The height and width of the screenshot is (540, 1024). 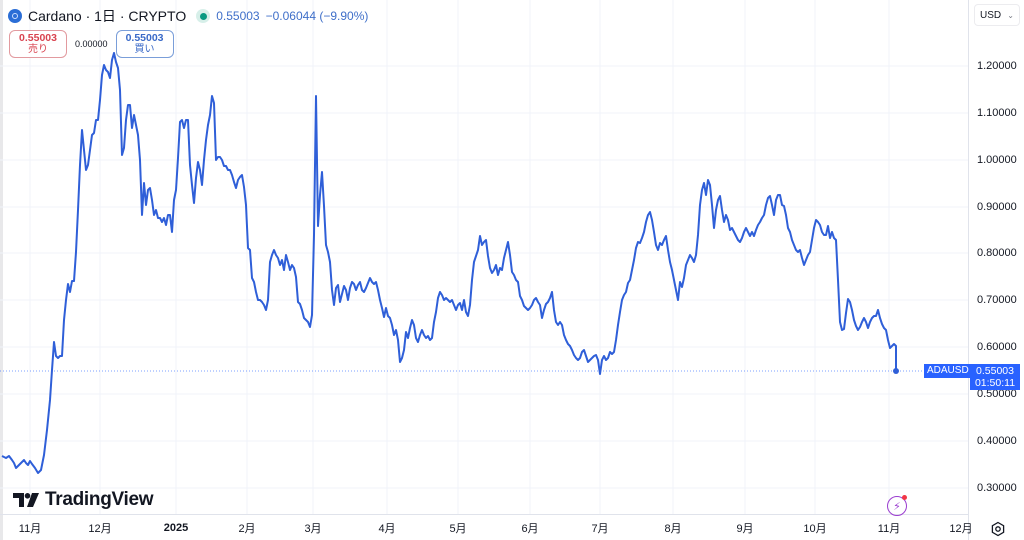 I want to click on time-axis-label: 6月, so click(x=530, y=529).